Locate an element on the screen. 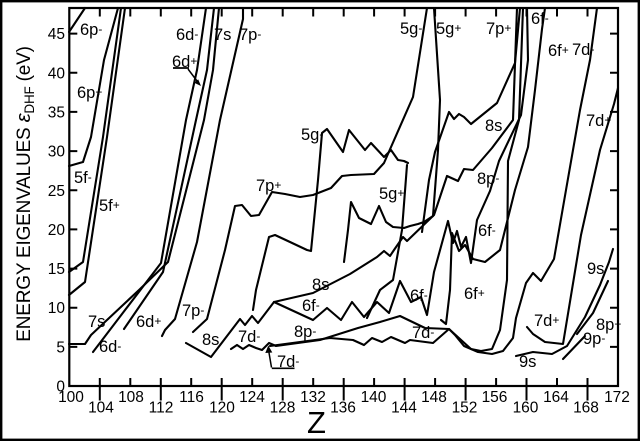 The image size is (640, 446). svg-text: 5f+ is located at coordinates (109, 206).